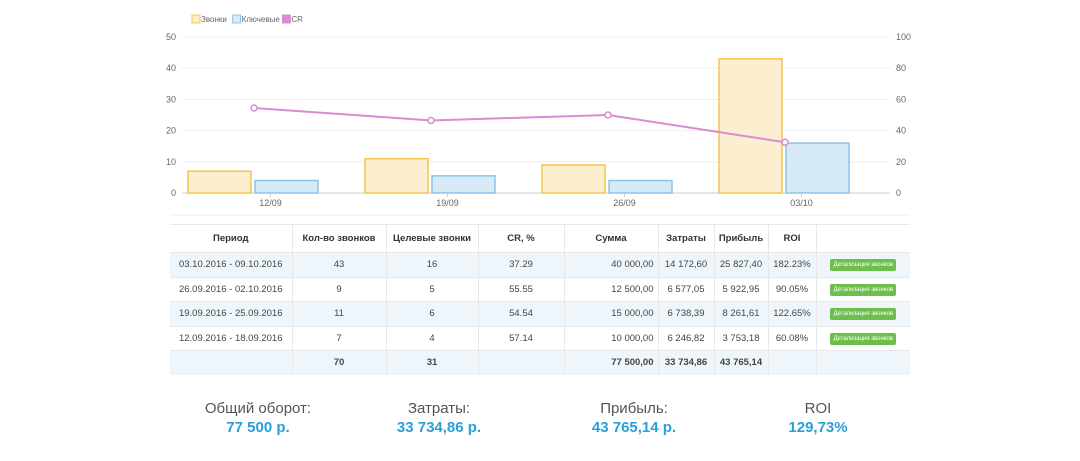 The height and width of the screenshot is (461, 1080). I want to click on x-tick-label: 26/09, so click(624, 203).